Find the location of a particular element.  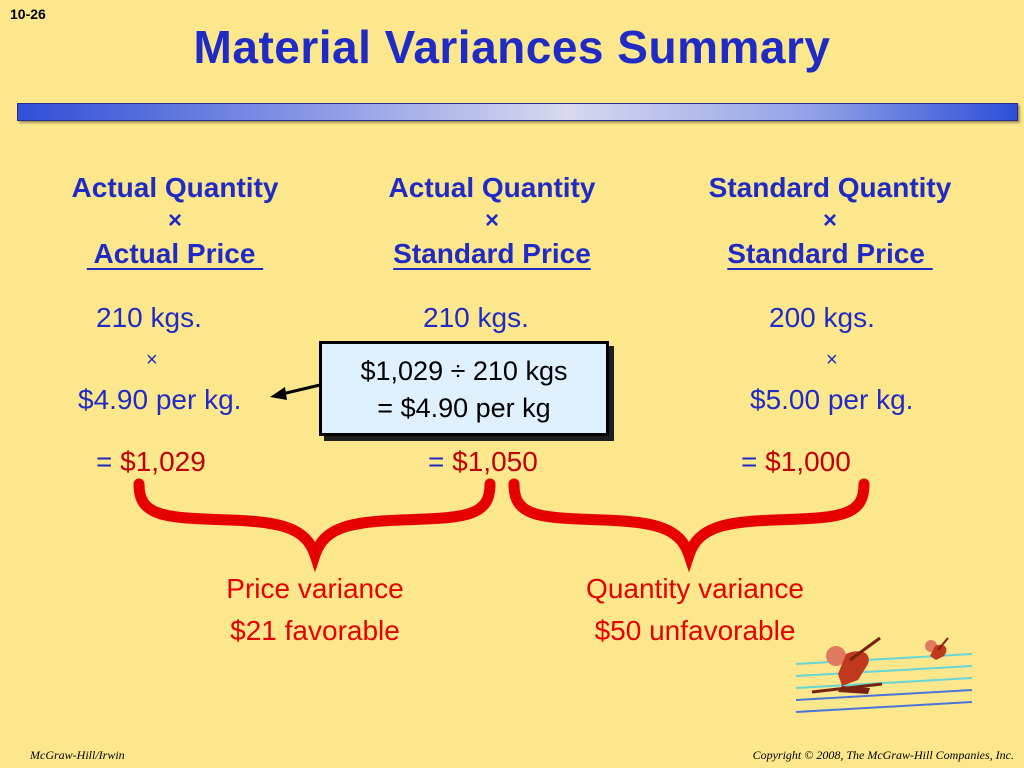

result-value: $1,050 is located at coordinates (495, 461).